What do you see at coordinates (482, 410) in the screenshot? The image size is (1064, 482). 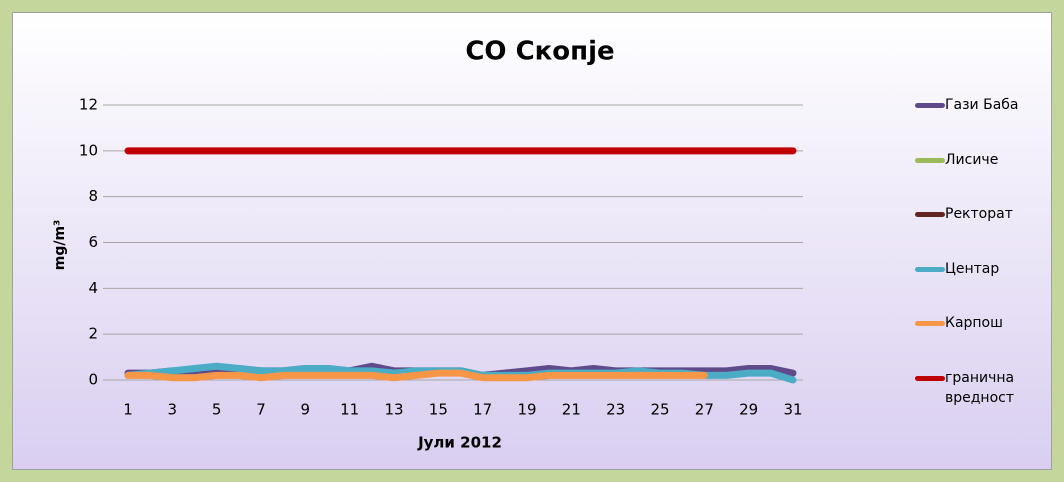 I see `x-tick-label: 17` at bounding box center [482, 410].